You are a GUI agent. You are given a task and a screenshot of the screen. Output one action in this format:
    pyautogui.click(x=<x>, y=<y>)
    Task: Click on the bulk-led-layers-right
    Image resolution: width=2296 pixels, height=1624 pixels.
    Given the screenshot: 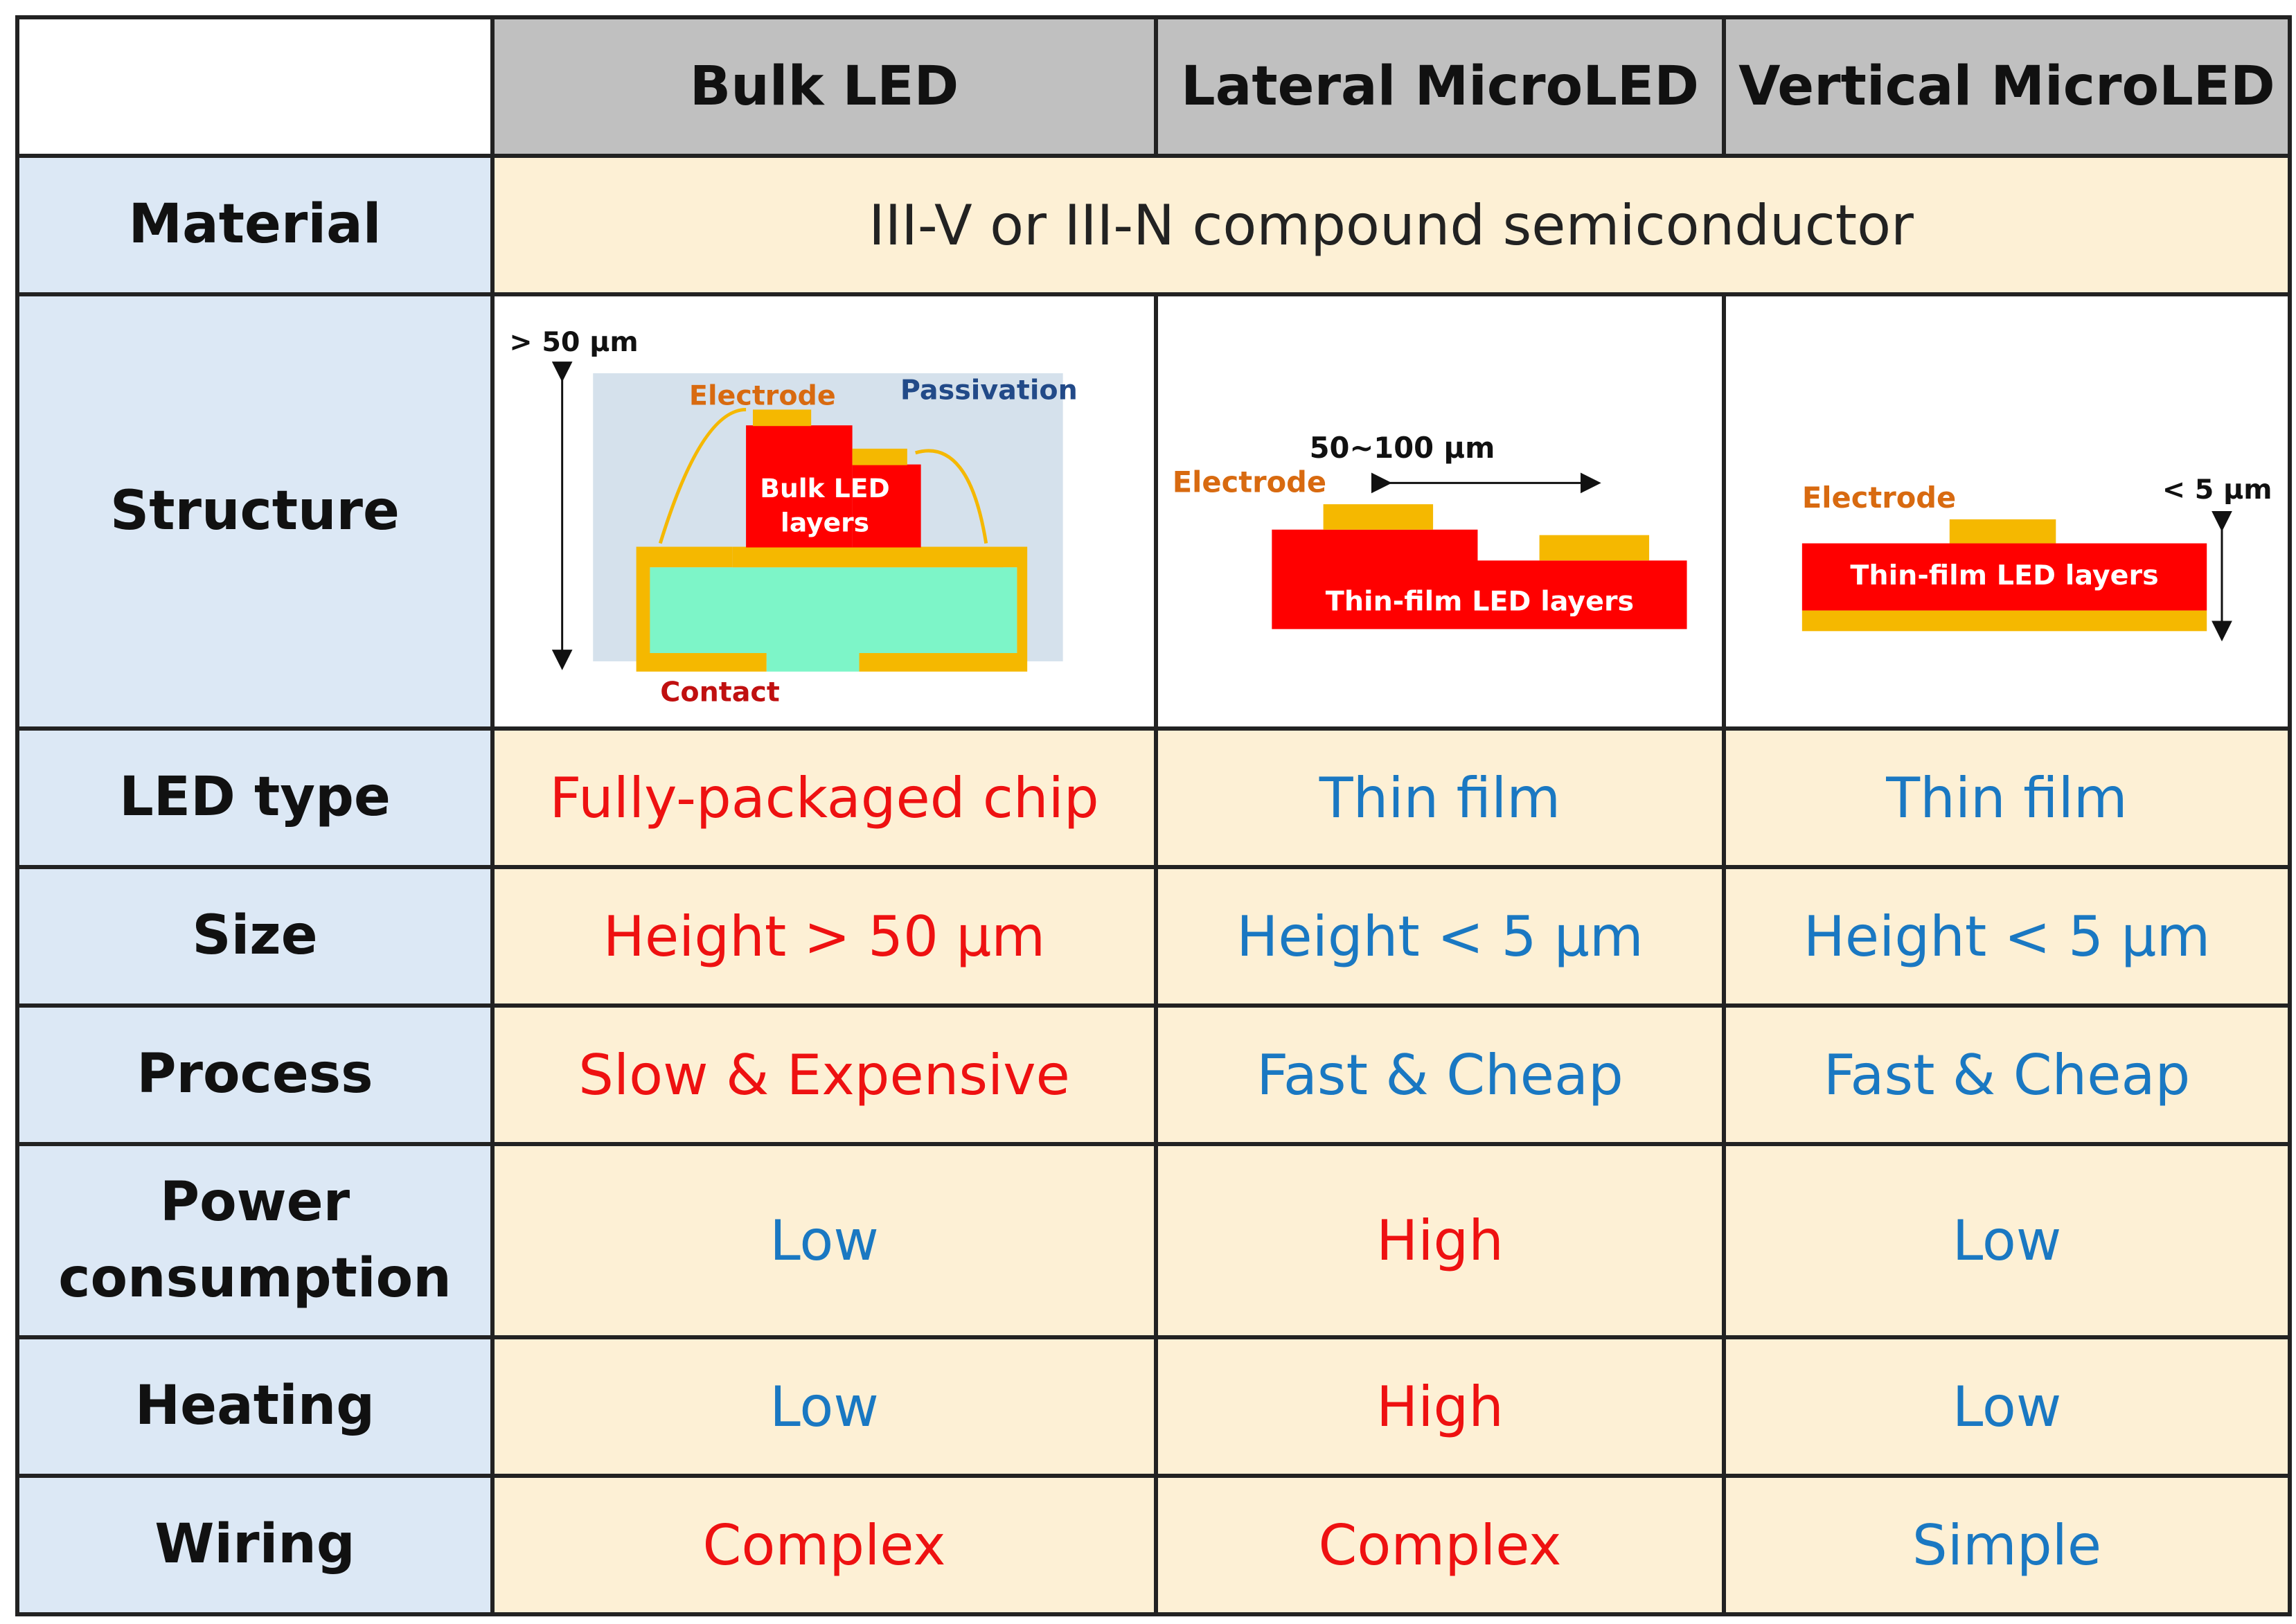 What is the action you would take?
    pyautogui.click(x=886, y=506)
    